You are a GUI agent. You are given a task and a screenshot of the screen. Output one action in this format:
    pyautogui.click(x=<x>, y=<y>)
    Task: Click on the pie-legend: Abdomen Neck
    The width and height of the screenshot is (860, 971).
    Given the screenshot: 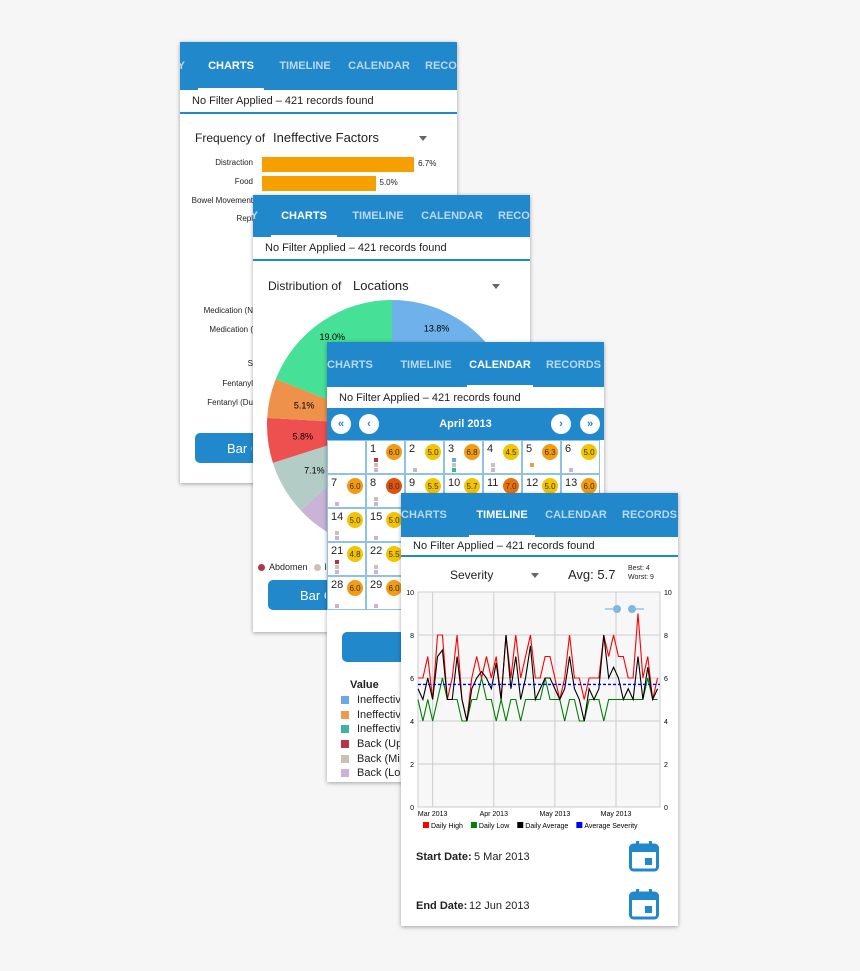 What is the action you would take?
    pyautogui.click(x=292, y=567)
    